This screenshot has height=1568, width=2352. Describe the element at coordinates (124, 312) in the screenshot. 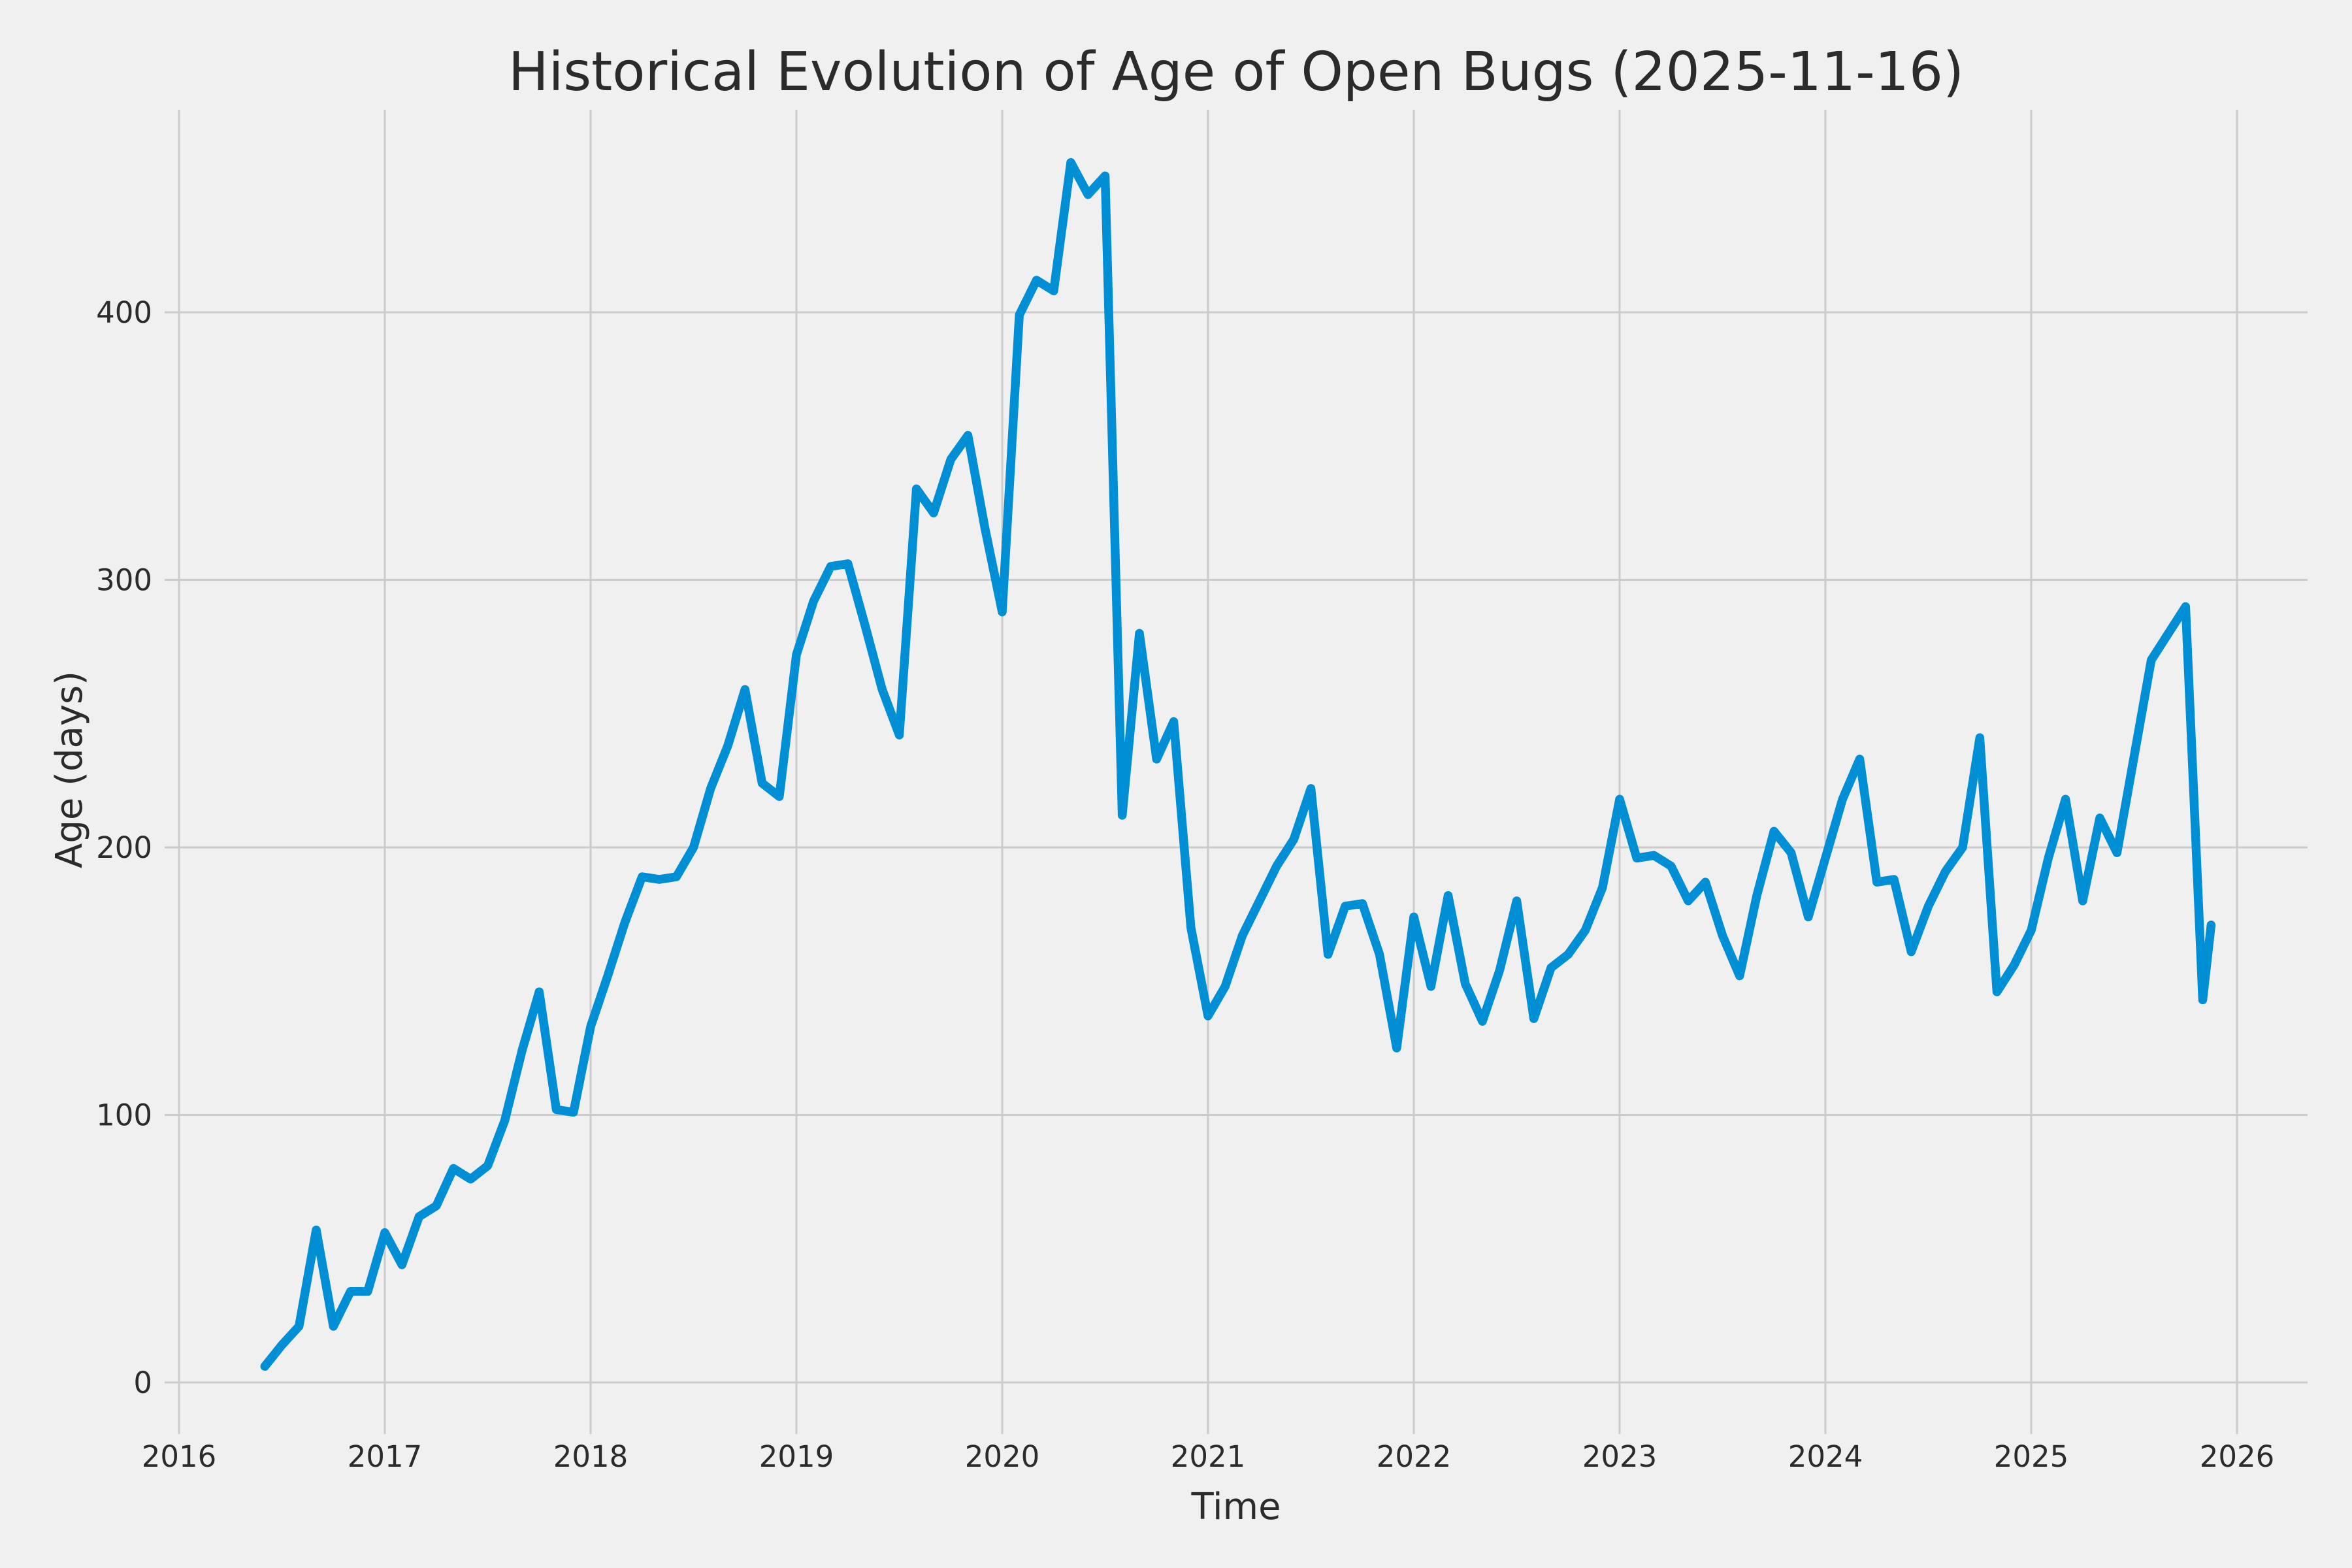

I see `y-tick-label: 400` at that location.